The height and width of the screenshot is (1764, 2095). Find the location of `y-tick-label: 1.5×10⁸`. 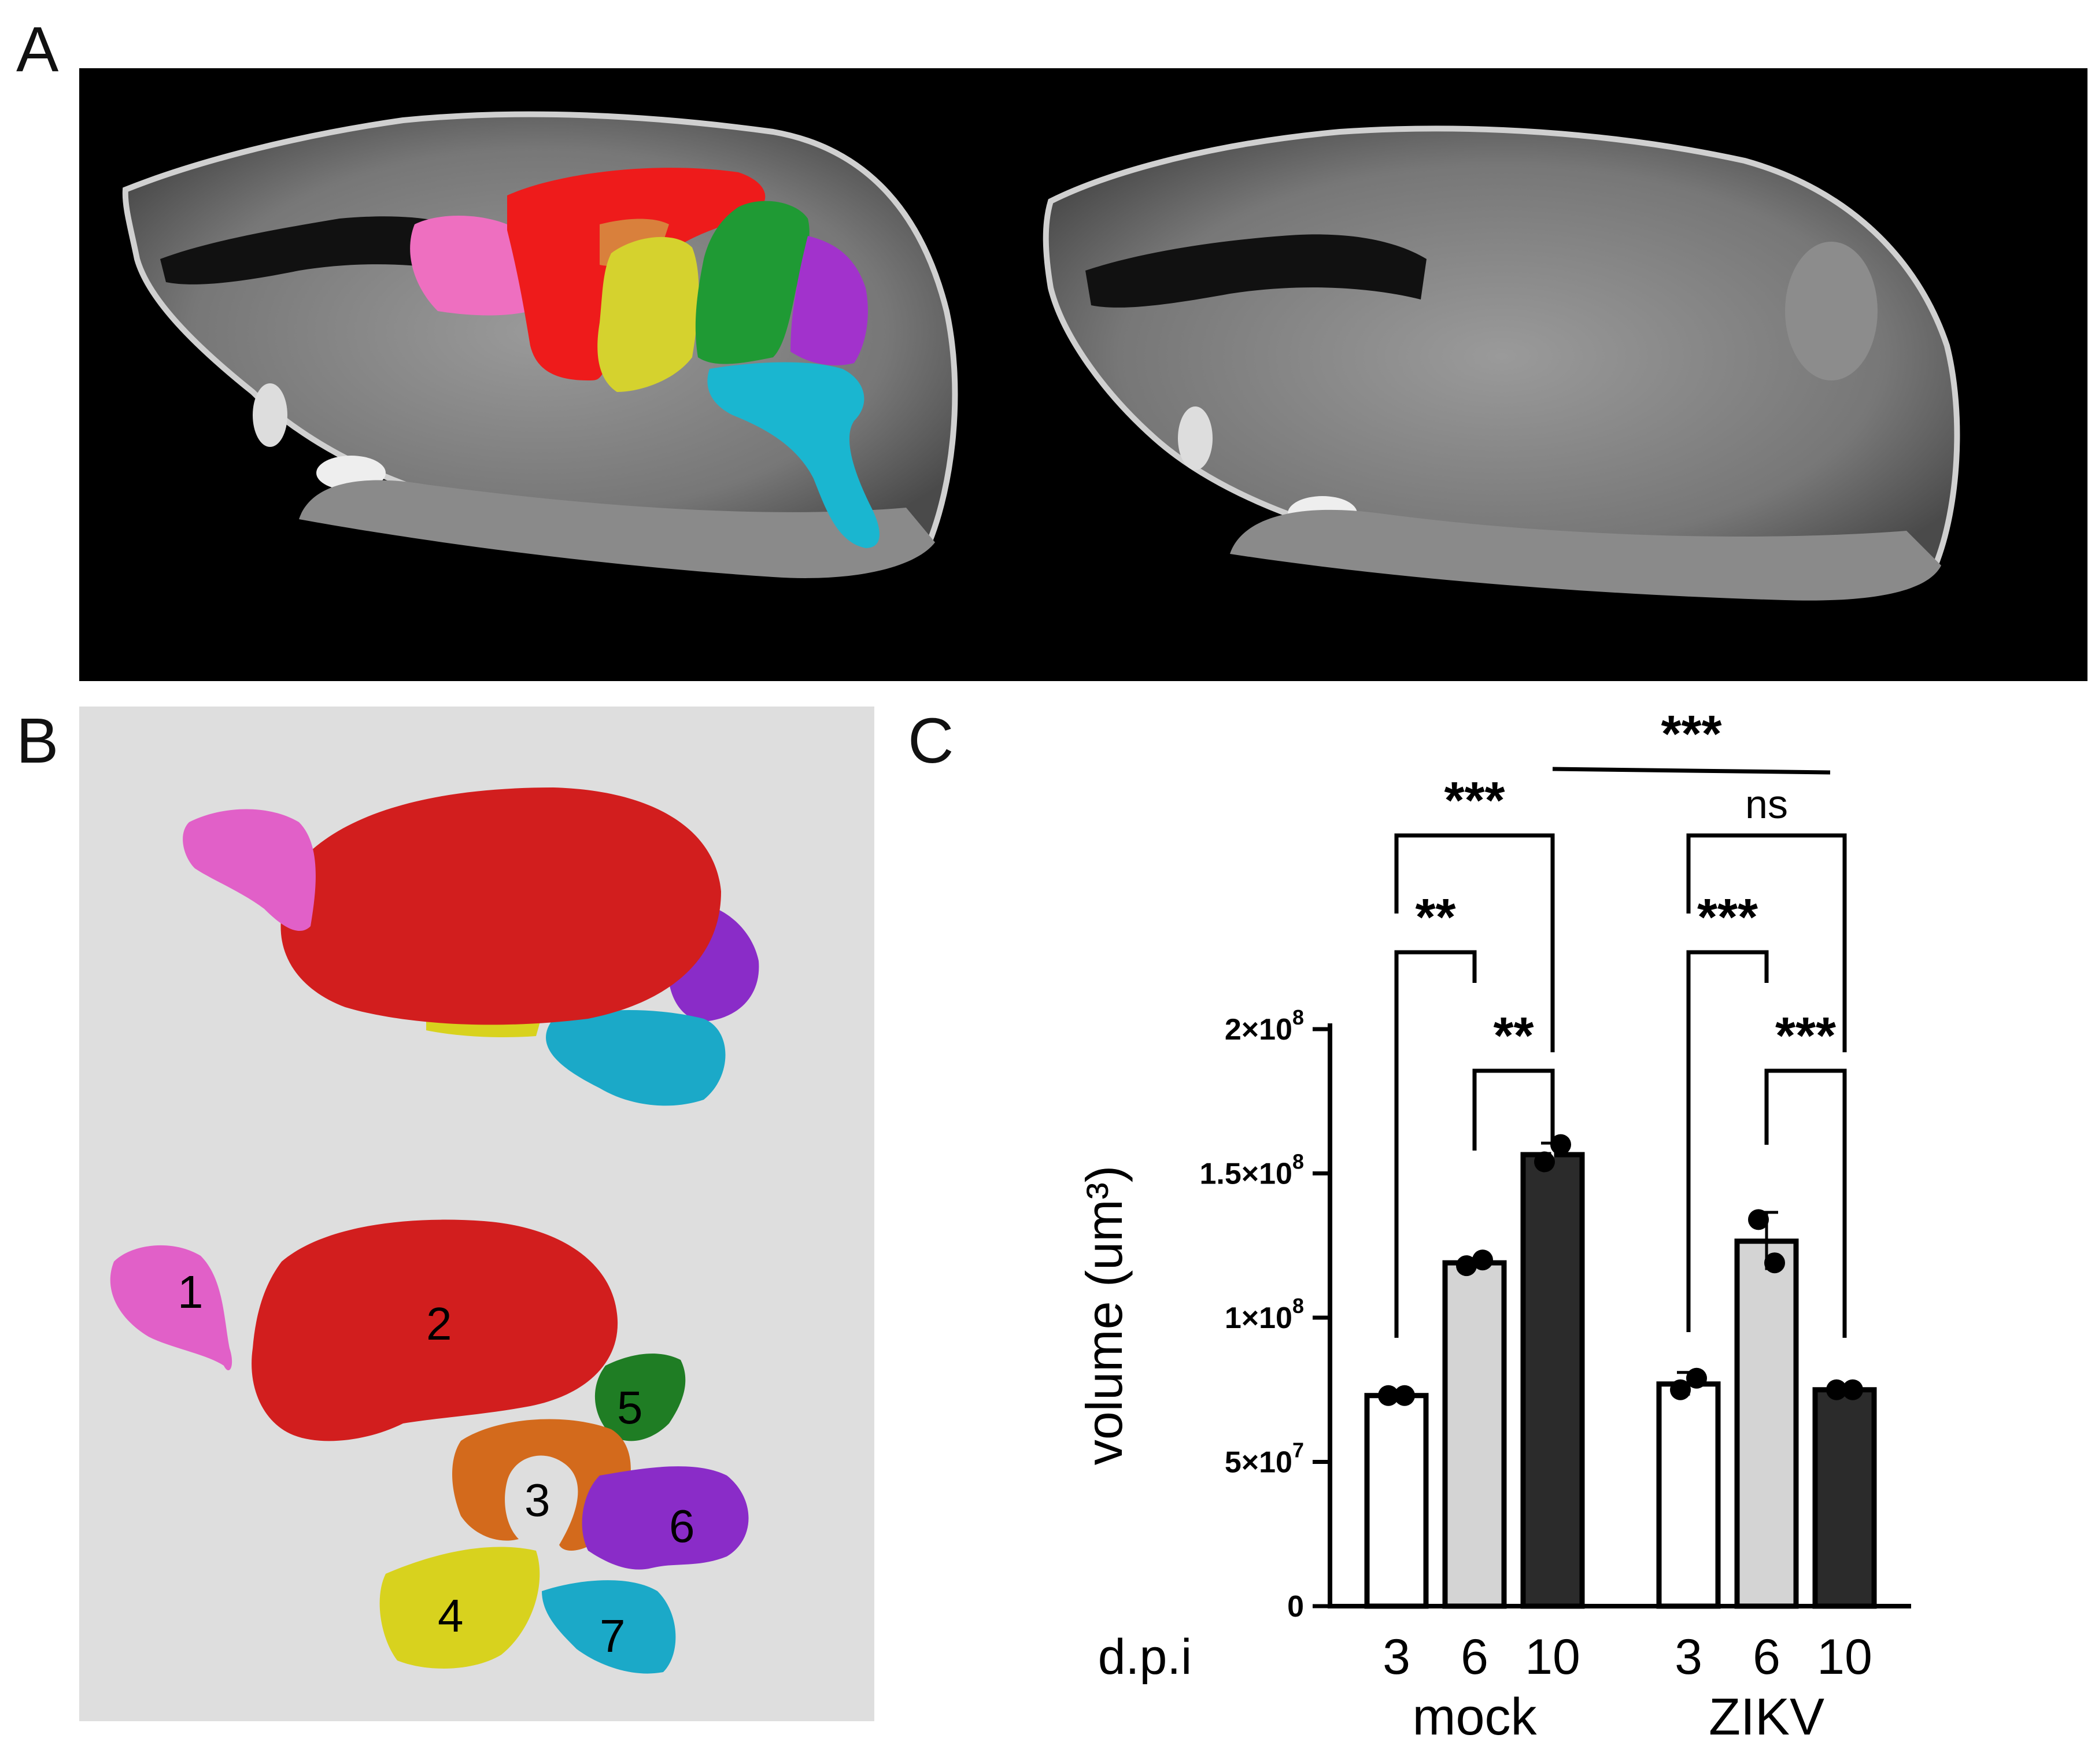

y-tick-label: 1.5×10⁸ is located at coordinates (1251, 1170).